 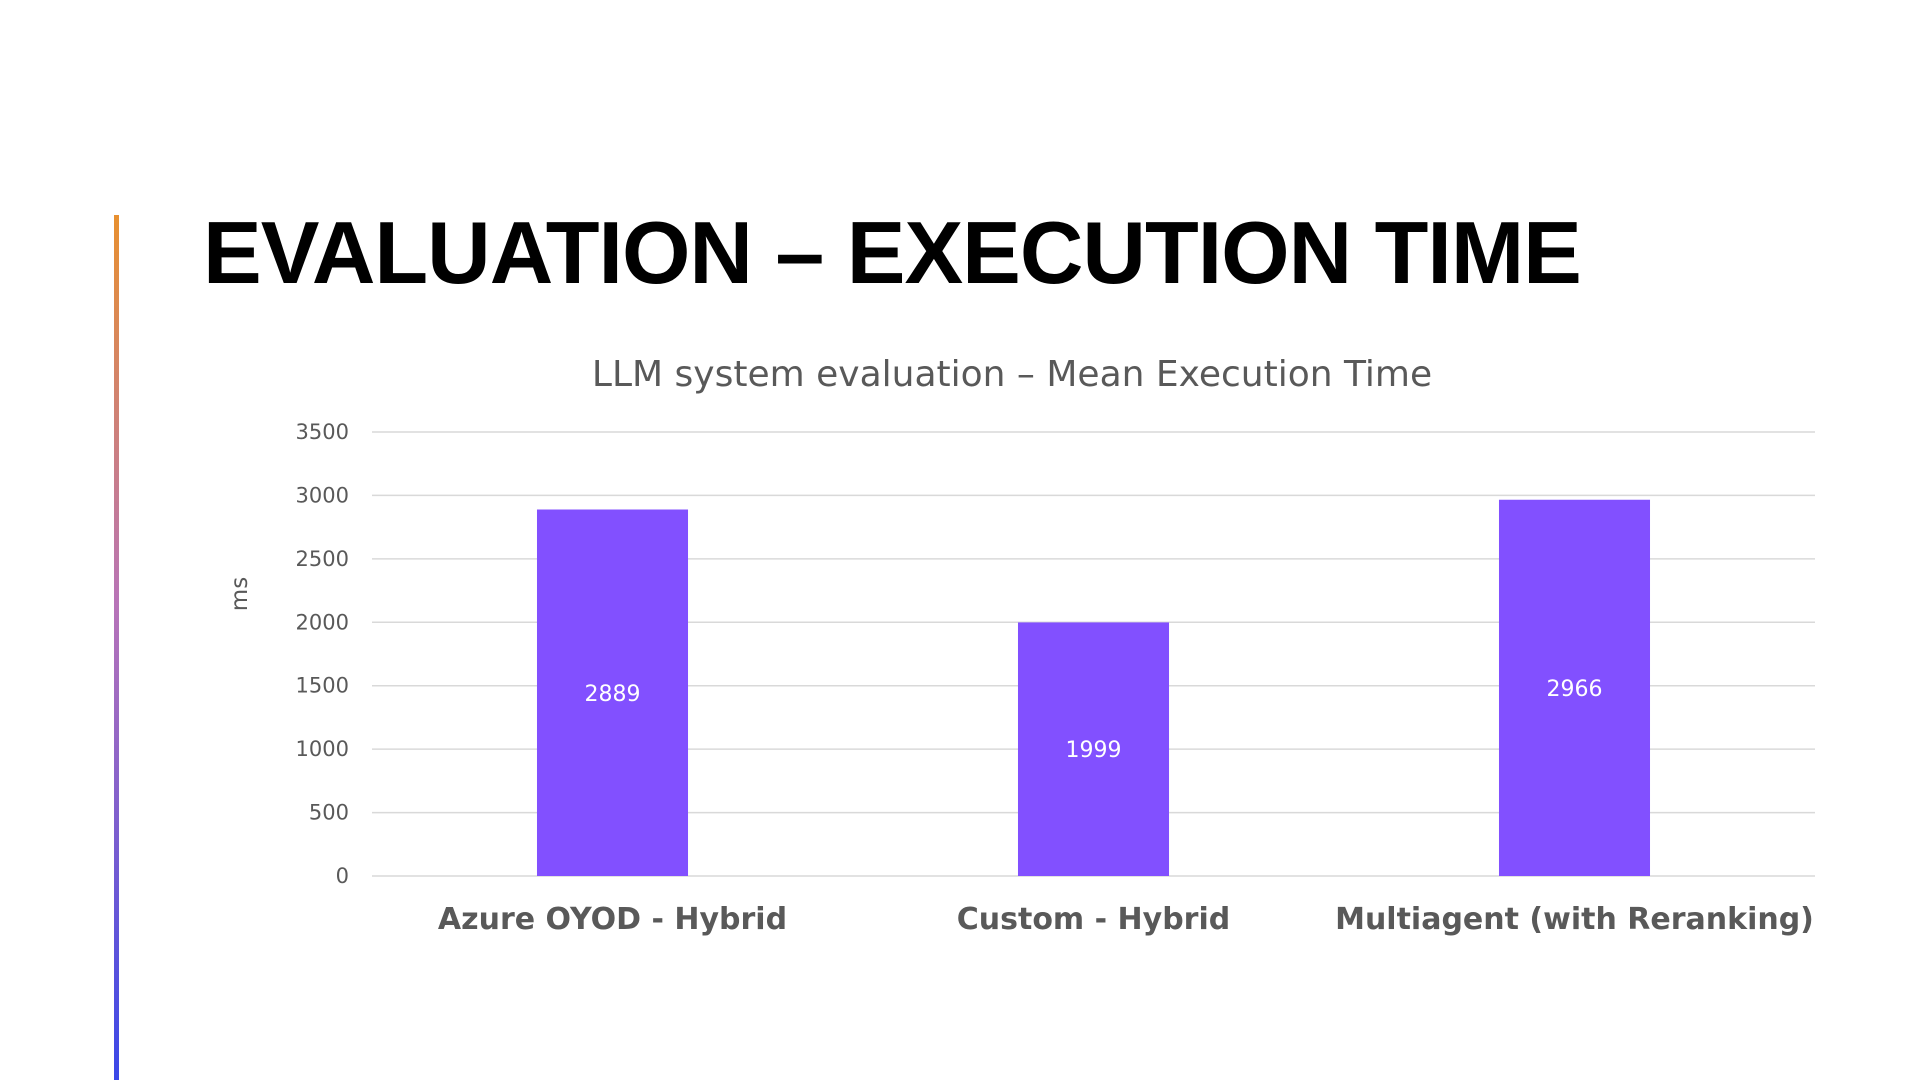 What do you see at coordinates (240, 594) in the screenshot?
I see `y-axis-label: ms` at bounding box center [240, 594].